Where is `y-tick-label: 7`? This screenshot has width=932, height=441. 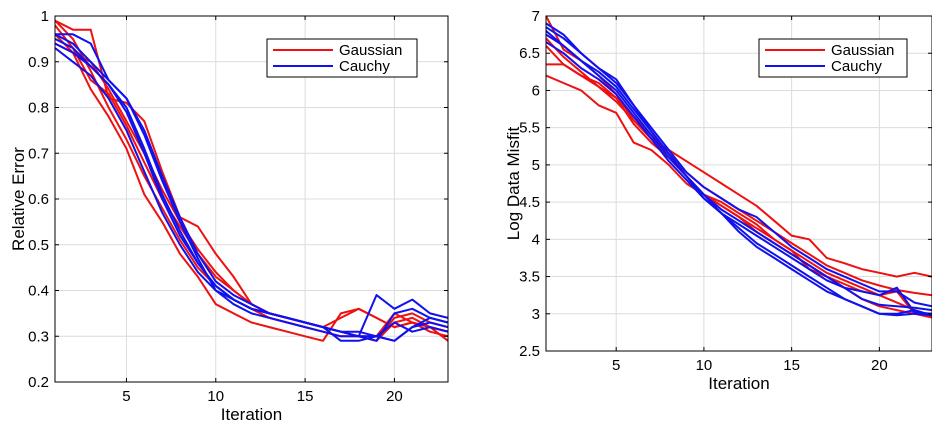
y-tick-label: 7 is located at coordinates (536, 16).